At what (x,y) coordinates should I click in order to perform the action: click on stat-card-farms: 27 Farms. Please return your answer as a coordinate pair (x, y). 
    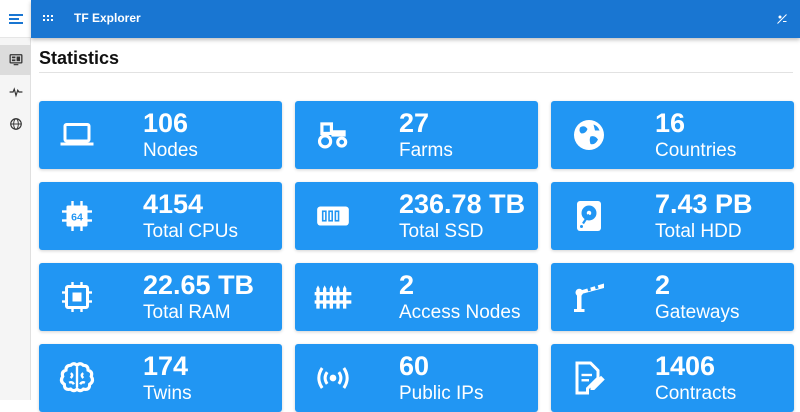
    Looking at the image, I should click on (416, 135).